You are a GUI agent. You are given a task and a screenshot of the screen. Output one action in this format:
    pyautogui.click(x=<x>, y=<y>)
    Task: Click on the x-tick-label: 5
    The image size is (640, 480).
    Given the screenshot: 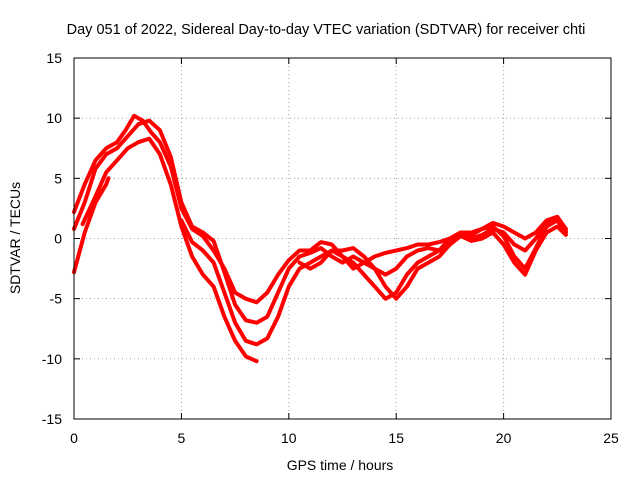 What is the action you would take?
    pyautogui.click(x=182, y=438)
    